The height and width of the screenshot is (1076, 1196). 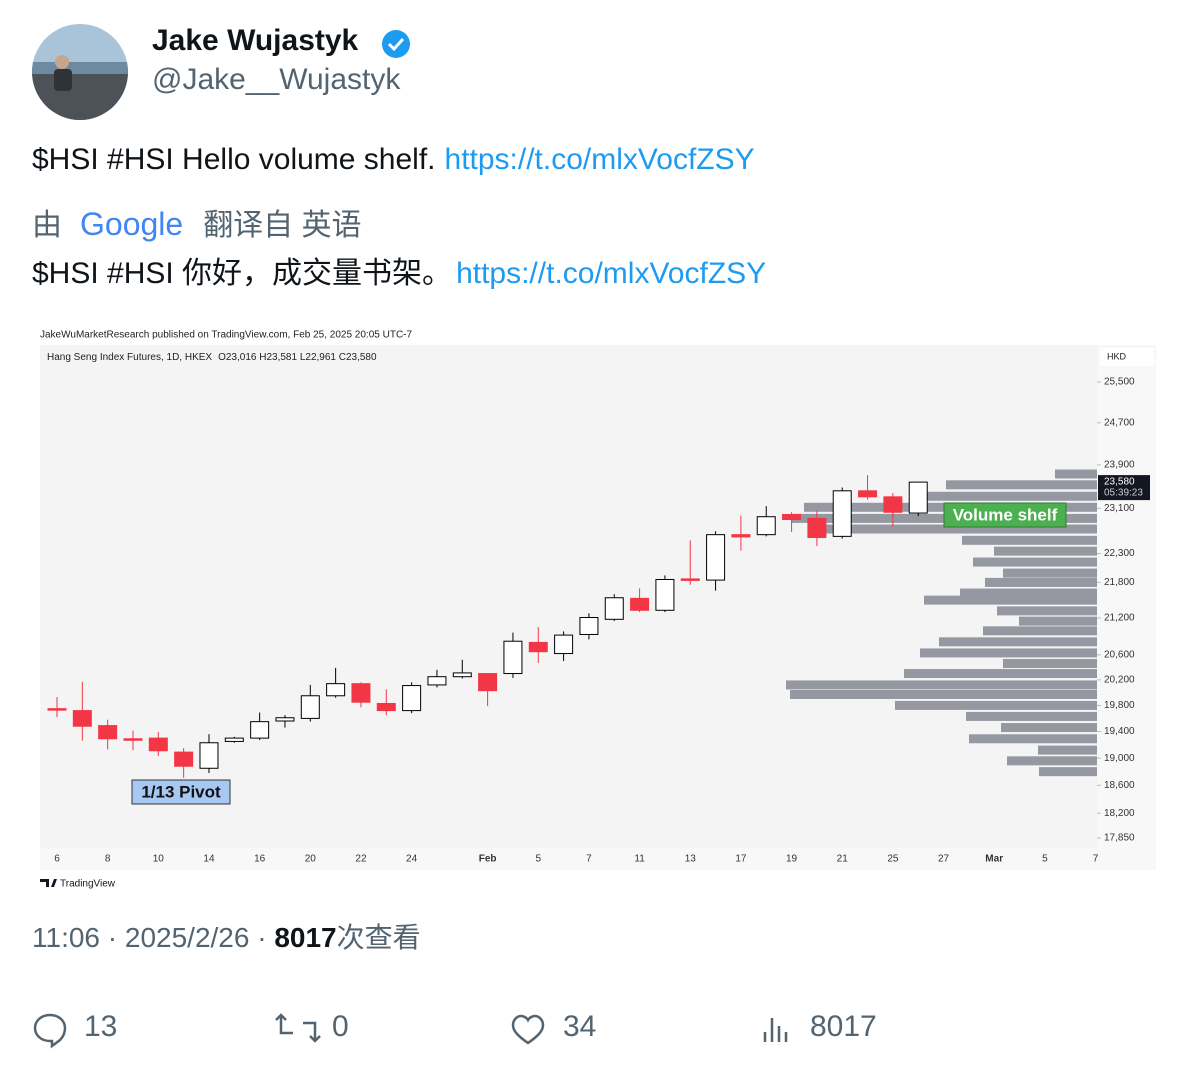 I want to click on y-tick-label: 25,500, so click(x=1119, y=382).